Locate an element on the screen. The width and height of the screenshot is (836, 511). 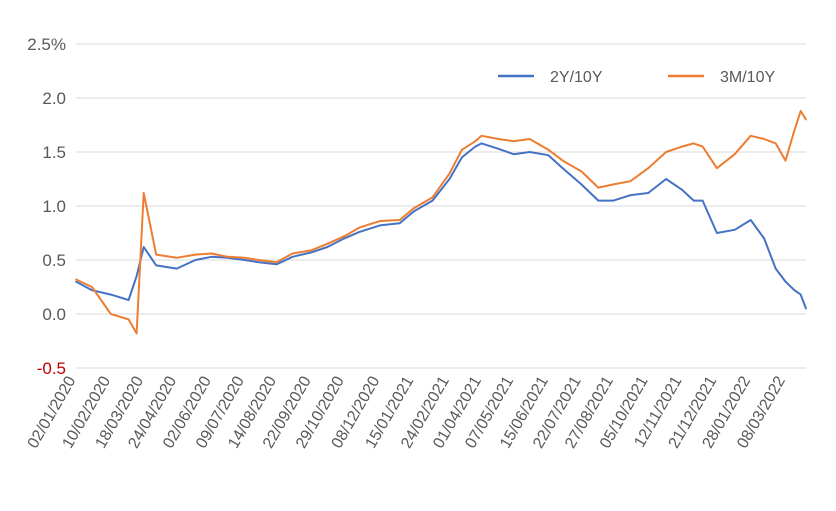
y-tick-label: 0.0 is located at coordinates (54, 314).